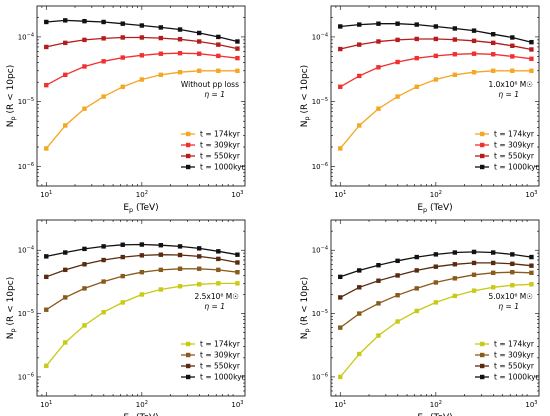  I want to click on legend-entry: t = 309kyr, so click(514, 145).